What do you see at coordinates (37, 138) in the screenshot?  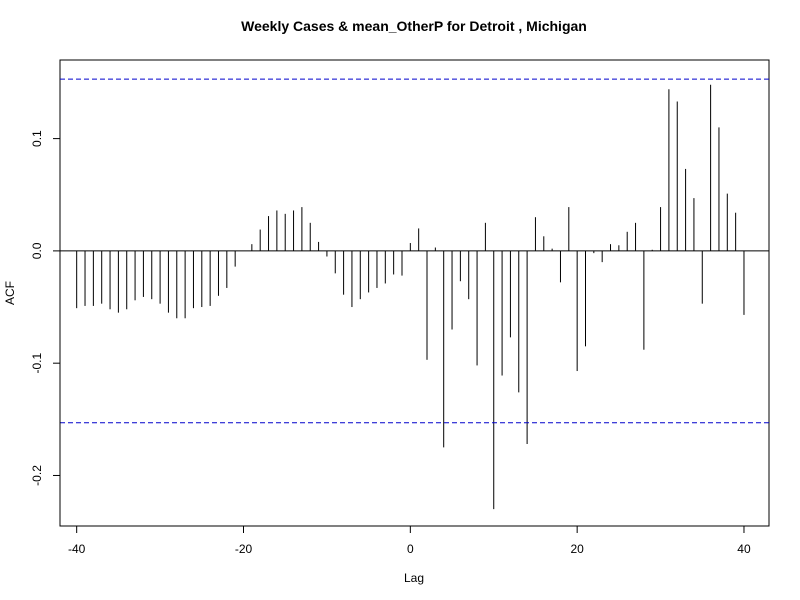 I see `y-tick-label: 0.1` at bounding box center [37, 138].